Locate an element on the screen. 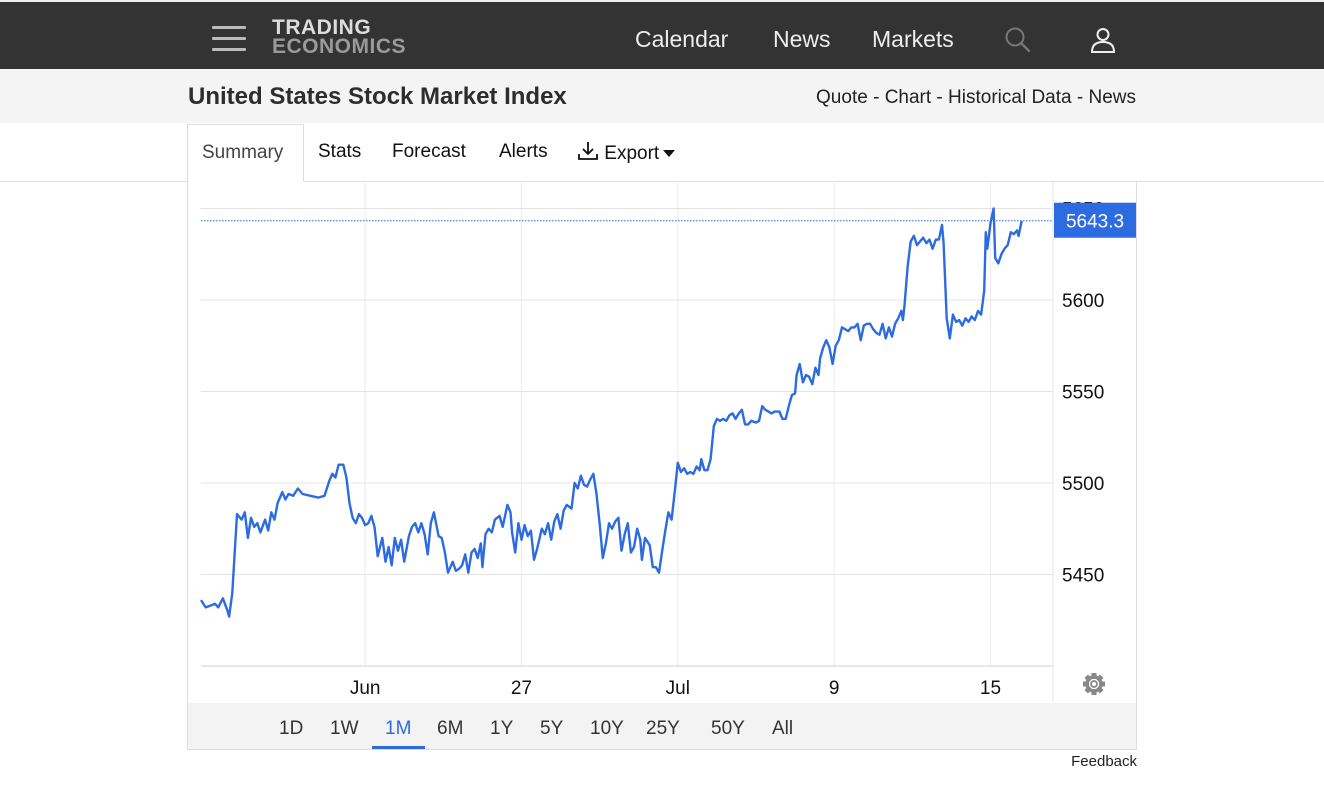 The height and width of the screenshot is (790, 1324). export-dropdown: Export is located at coordinates (626, 152).